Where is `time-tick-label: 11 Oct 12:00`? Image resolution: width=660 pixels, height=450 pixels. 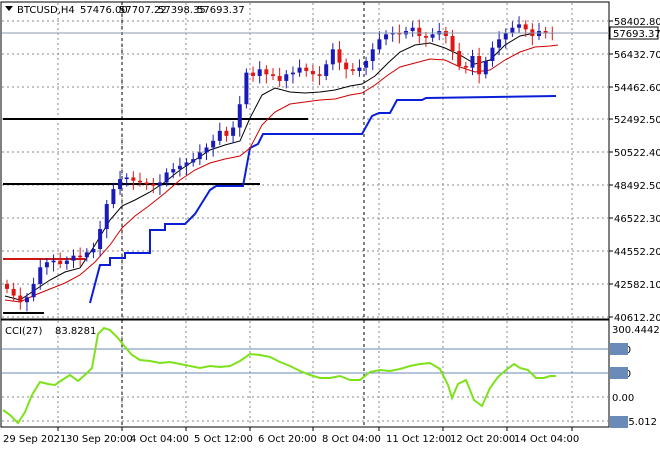 time-tick-label: 11 Oct 12:00 is located at coordinates (418, 439).